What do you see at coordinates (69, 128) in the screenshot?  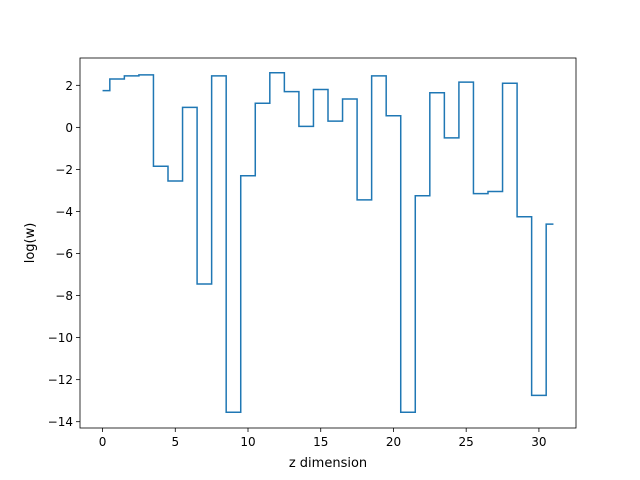 I see `y-tick-label: 0` at bounding box center [69, 128].